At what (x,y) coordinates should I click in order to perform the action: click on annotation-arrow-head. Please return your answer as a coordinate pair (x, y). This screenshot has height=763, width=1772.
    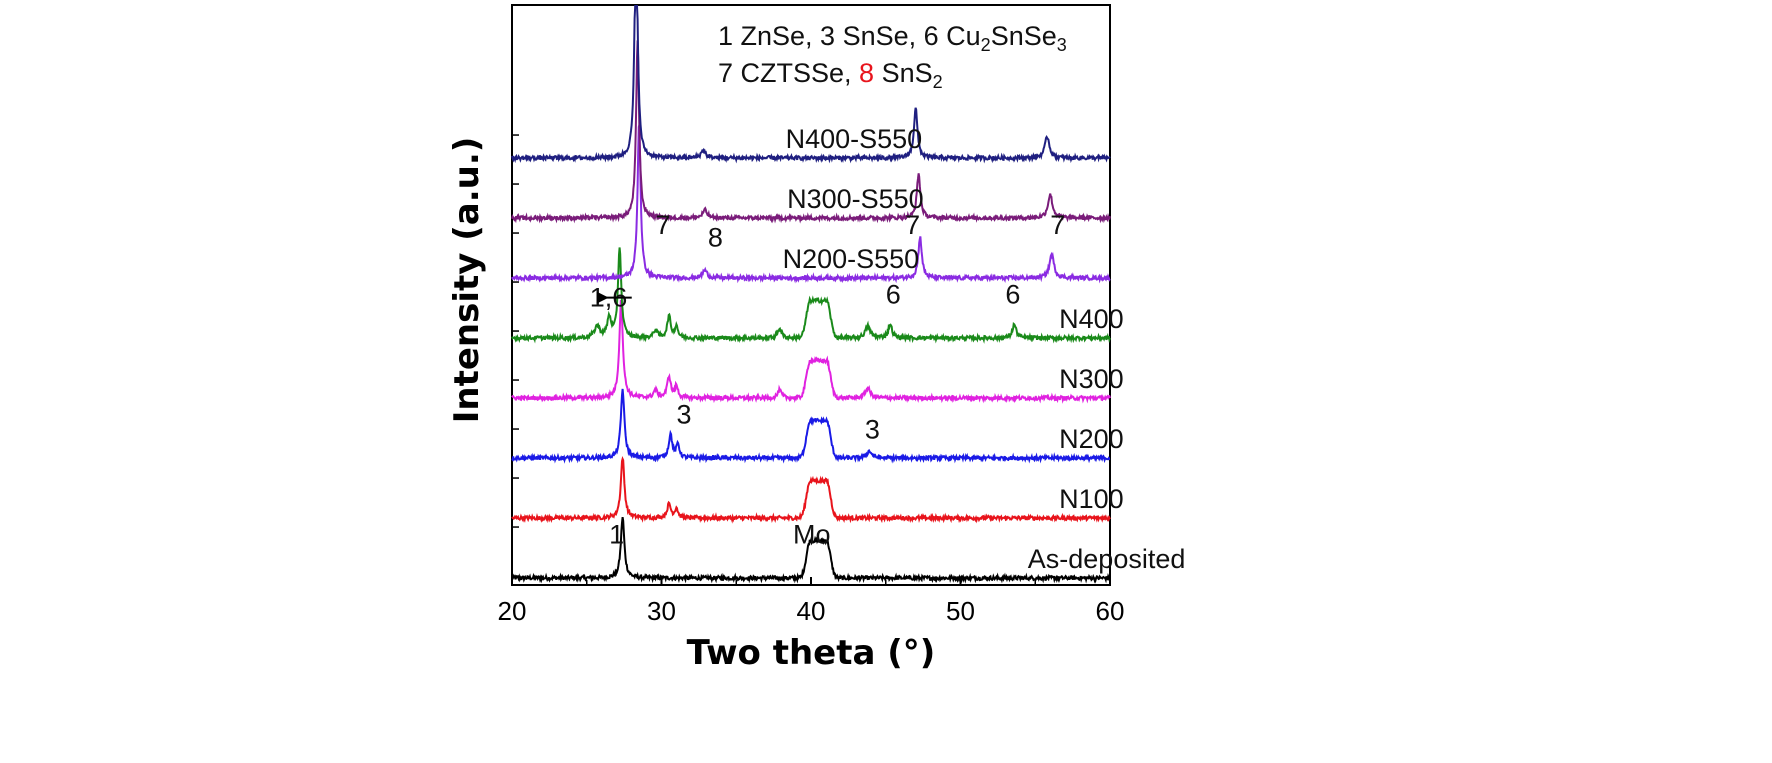
    Looking at the image, I should click on (602, 297).